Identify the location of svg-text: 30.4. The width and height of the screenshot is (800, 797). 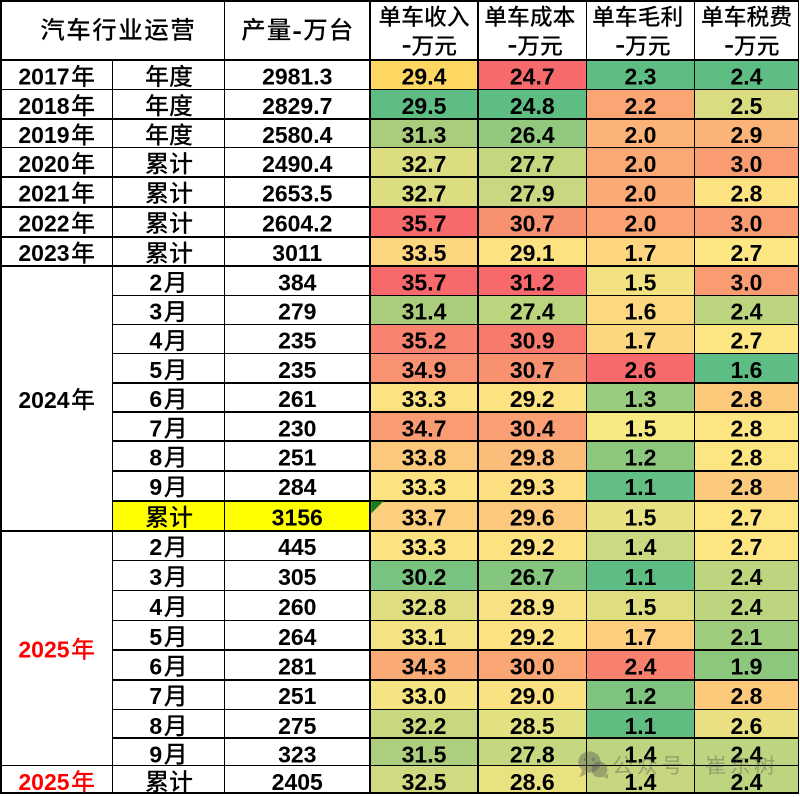
(532, 428).